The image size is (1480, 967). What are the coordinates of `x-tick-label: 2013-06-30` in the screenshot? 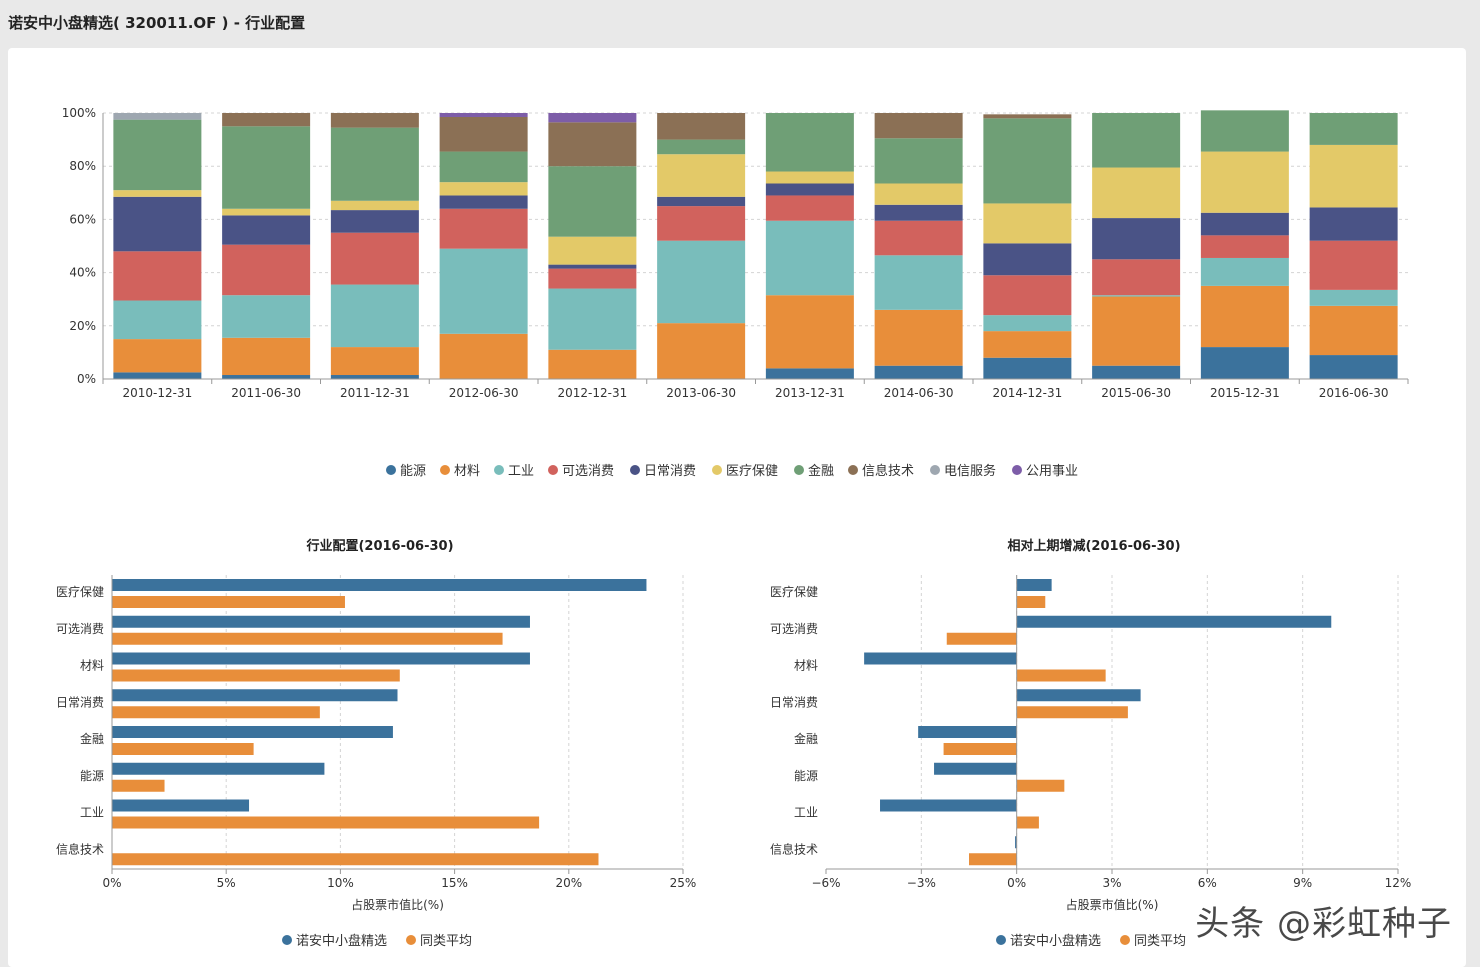 It's located at (701, 393).